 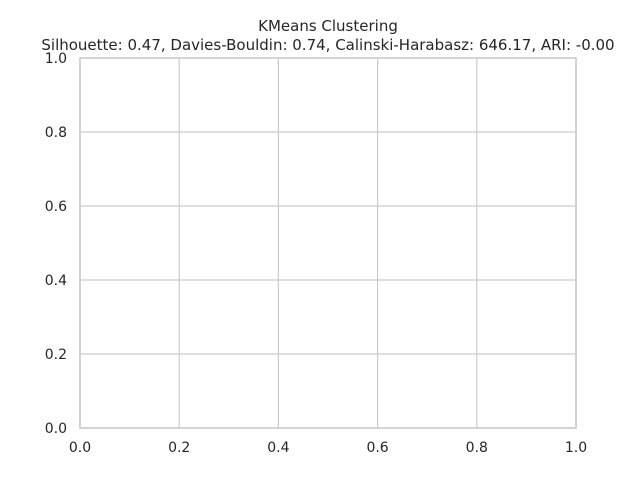 I want to click on chart-title: KMeans Clustering, so click(x=328, y=26).